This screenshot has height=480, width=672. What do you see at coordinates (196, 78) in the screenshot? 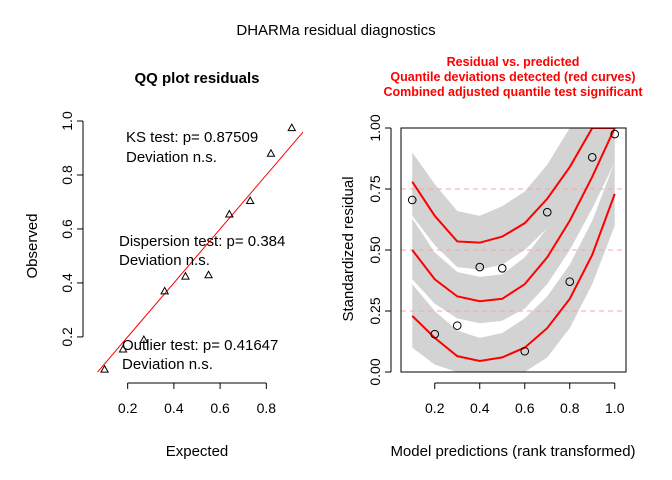
I see `qq-title: QQ plot residuals` at bounding box center [196, 78].